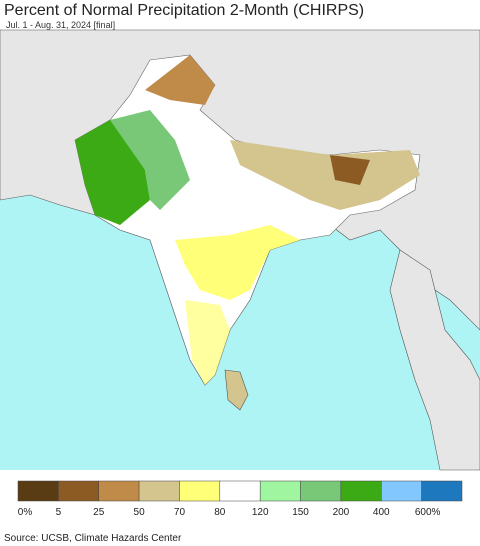 The height and width of the screenshot is (546, 480). I want to click on legend: 0% 5 25 50 70 80 120 150 200 400 600%, so click(240, 499).